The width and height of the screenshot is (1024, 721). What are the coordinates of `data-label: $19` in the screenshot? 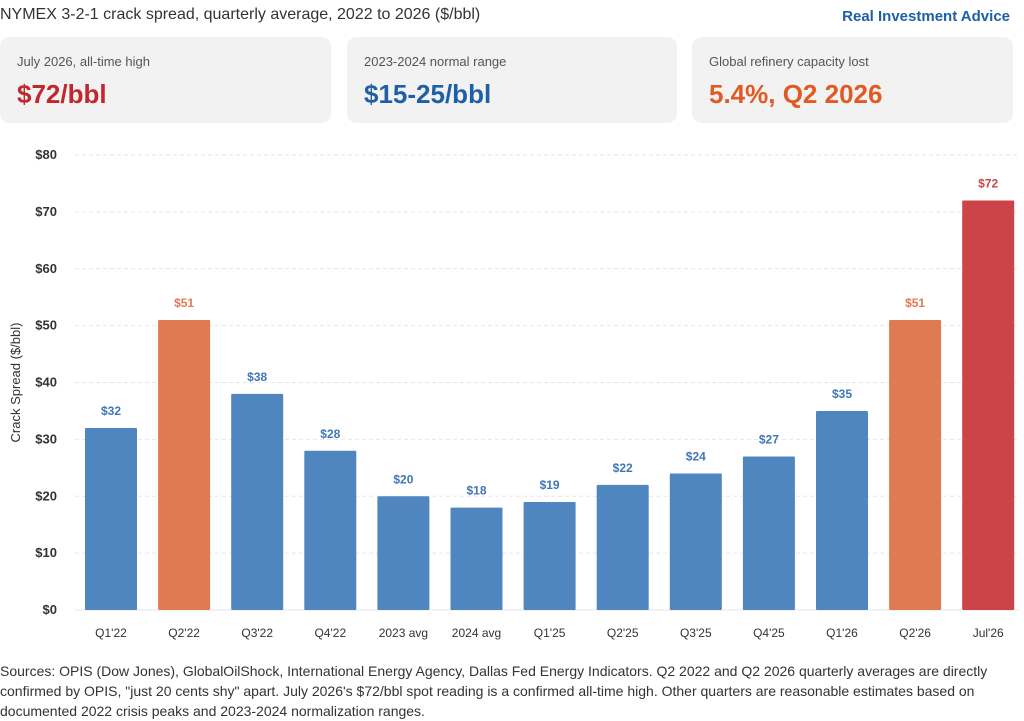 It's located at (550, 485).